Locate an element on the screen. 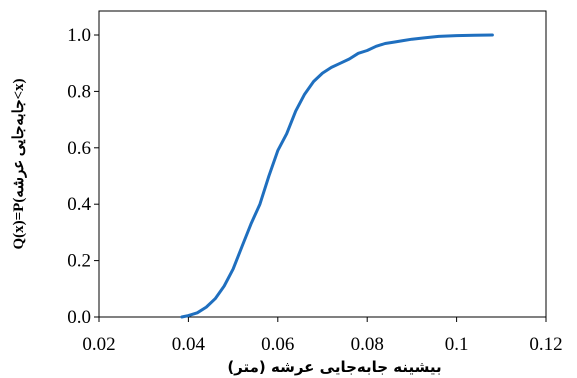 This screenshot has width=577, height=378. x-tick-label: 0.04 is located at coordinates (189, 344).